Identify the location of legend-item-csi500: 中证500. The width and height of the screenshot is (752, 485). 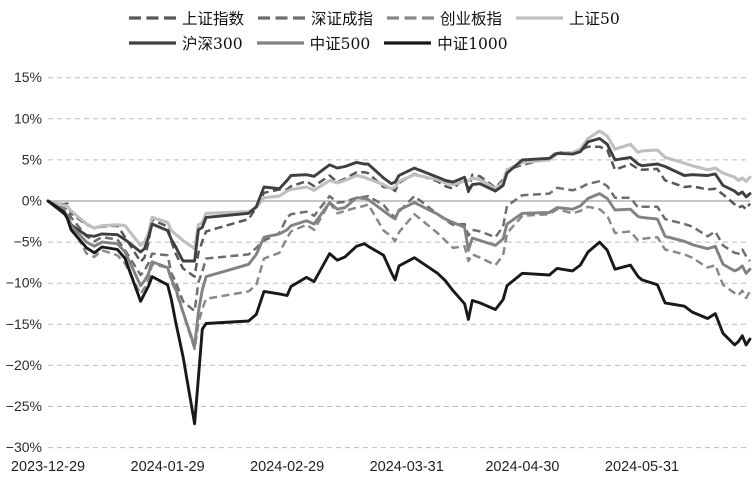
(313, 43).